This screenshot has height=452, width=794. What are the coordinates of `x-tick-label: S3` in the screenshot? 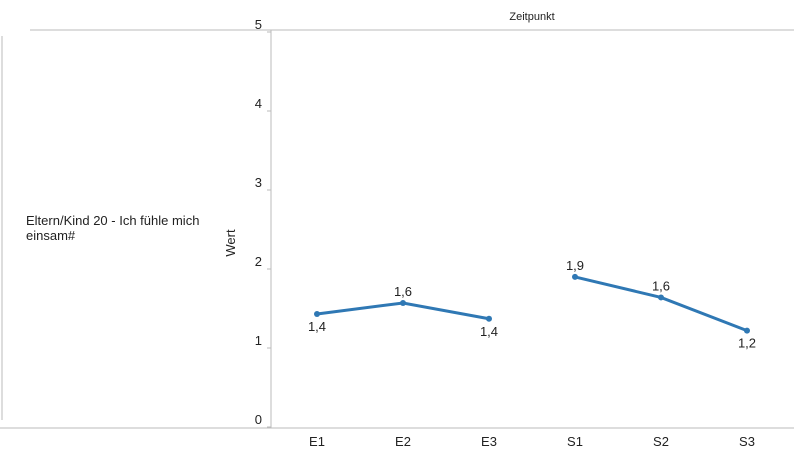 It's located at (747, 441).